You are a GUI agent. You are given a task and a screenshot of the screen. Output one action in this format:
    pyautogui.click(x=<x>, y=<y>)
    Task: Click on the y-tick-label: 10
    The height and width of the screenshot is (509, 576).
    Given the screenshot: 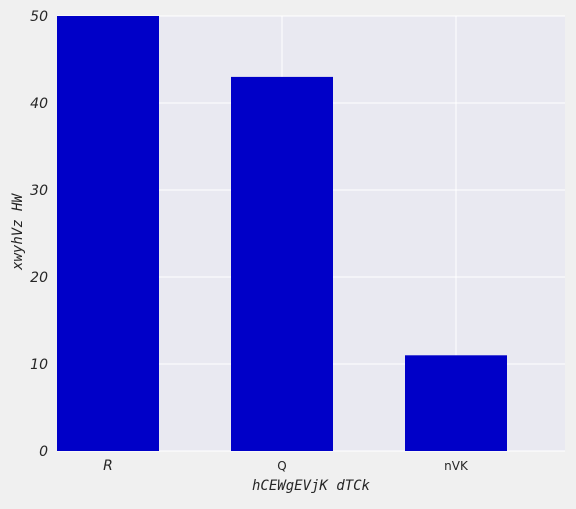 What is the action you would take?
    pyautogui.click(x=39, y=365)
    